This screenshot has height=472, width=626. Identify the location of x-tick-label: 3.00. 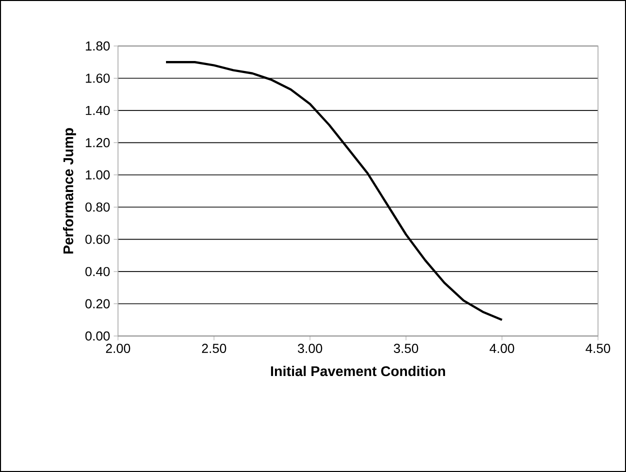
(310, 348).